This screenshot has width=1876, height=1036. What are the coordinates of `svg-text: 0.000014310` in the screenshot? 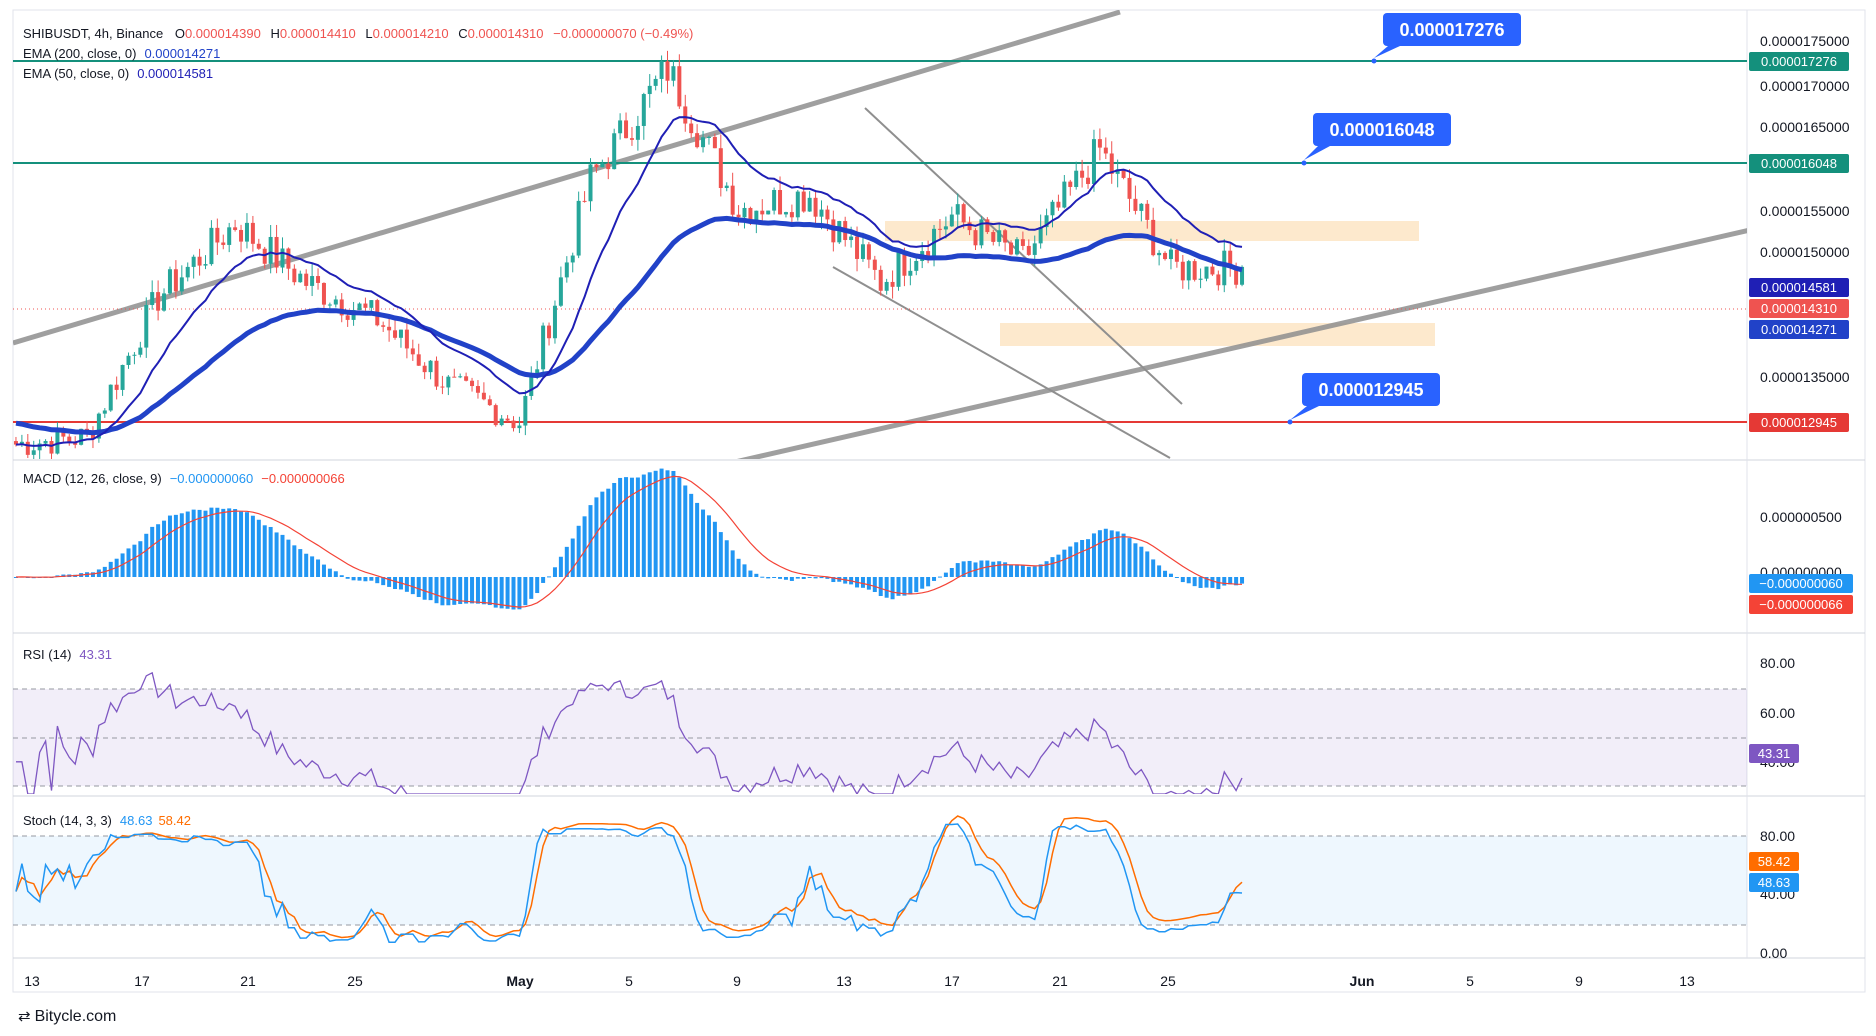 It's located at (1799, 308).